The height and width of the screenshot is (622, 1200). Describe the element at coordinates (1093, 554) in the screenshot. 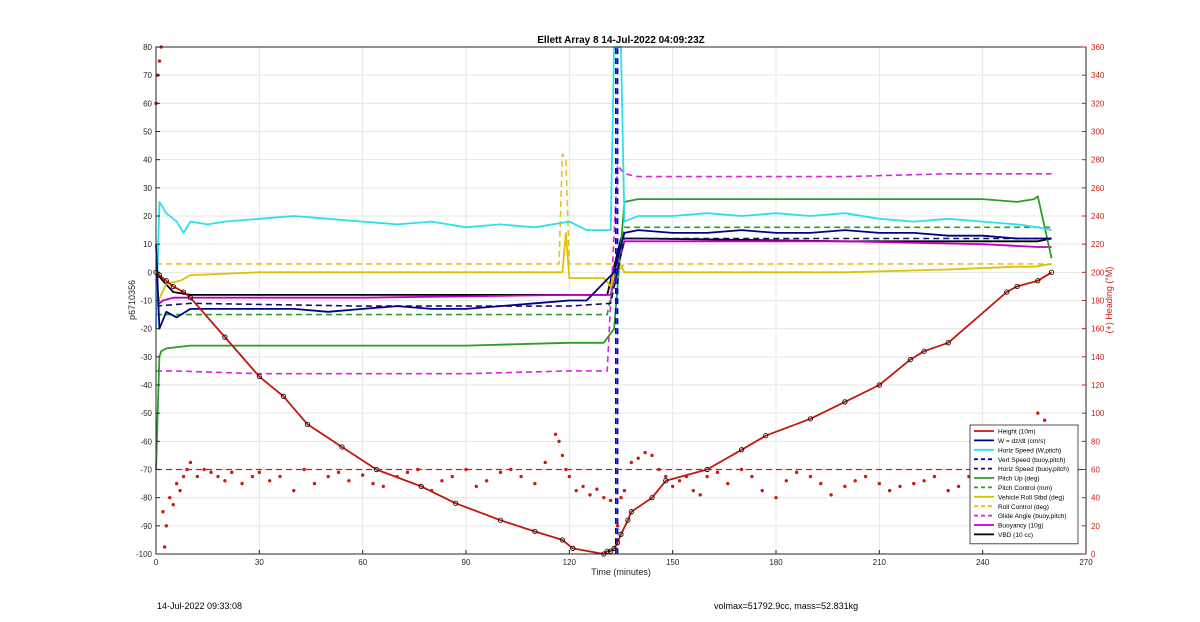

I see `y-right-tick-label: 0` at that location.